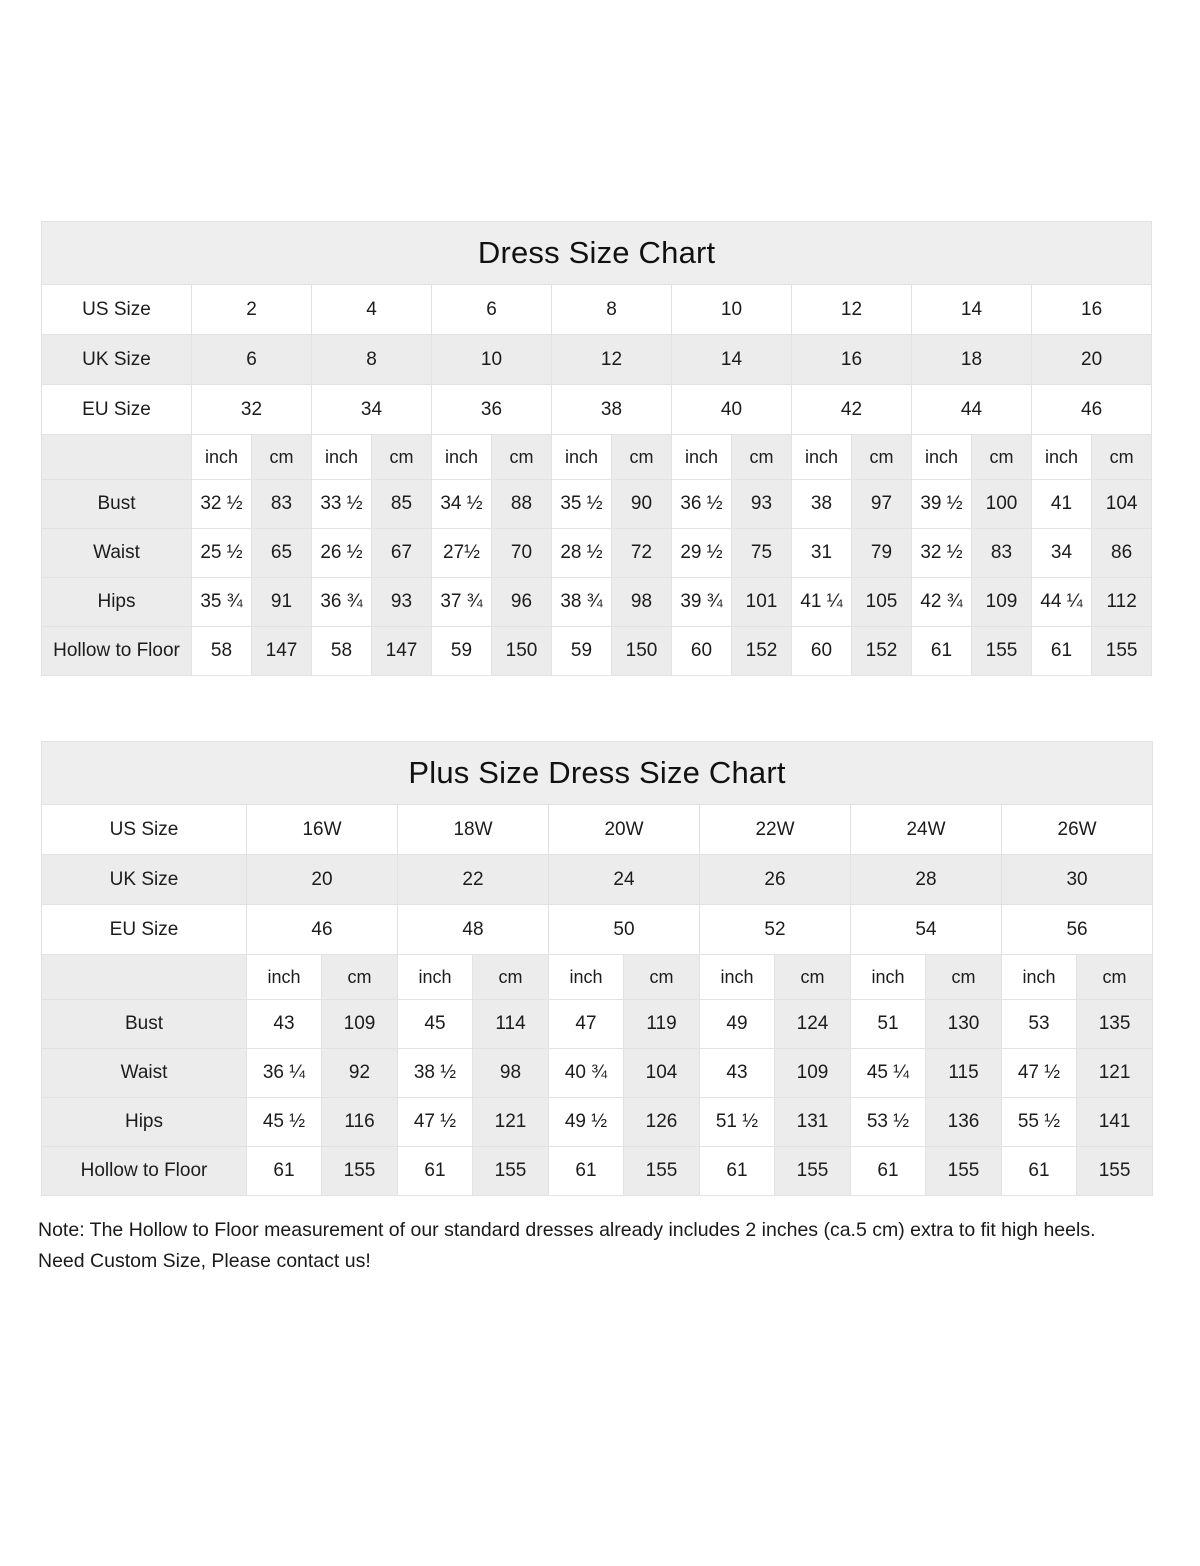 The width and height of the screenshot is (1200, 1566). Describe the element at coordinates (812, 1122) in the screenshot. I see `hips-cm: 131` at that location.